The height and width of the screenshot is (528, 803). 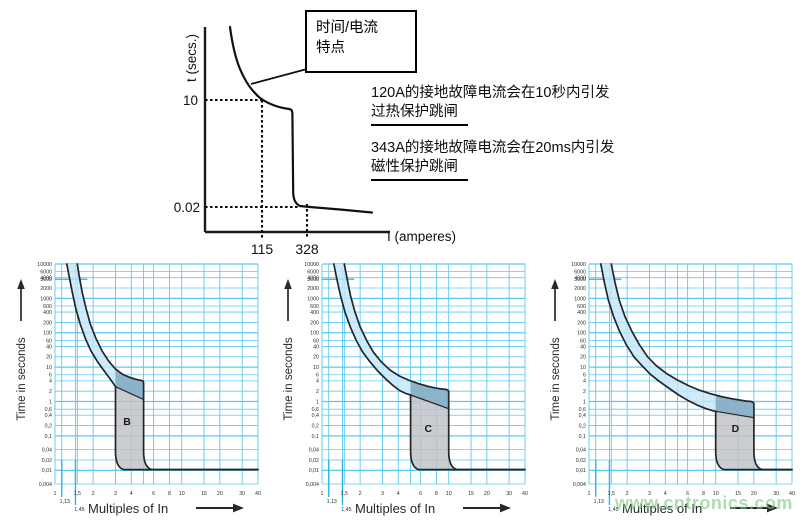 What do you see at coordinates (690, 384) in the screenshot?
I see `grid` at bounding box center [690, 384].